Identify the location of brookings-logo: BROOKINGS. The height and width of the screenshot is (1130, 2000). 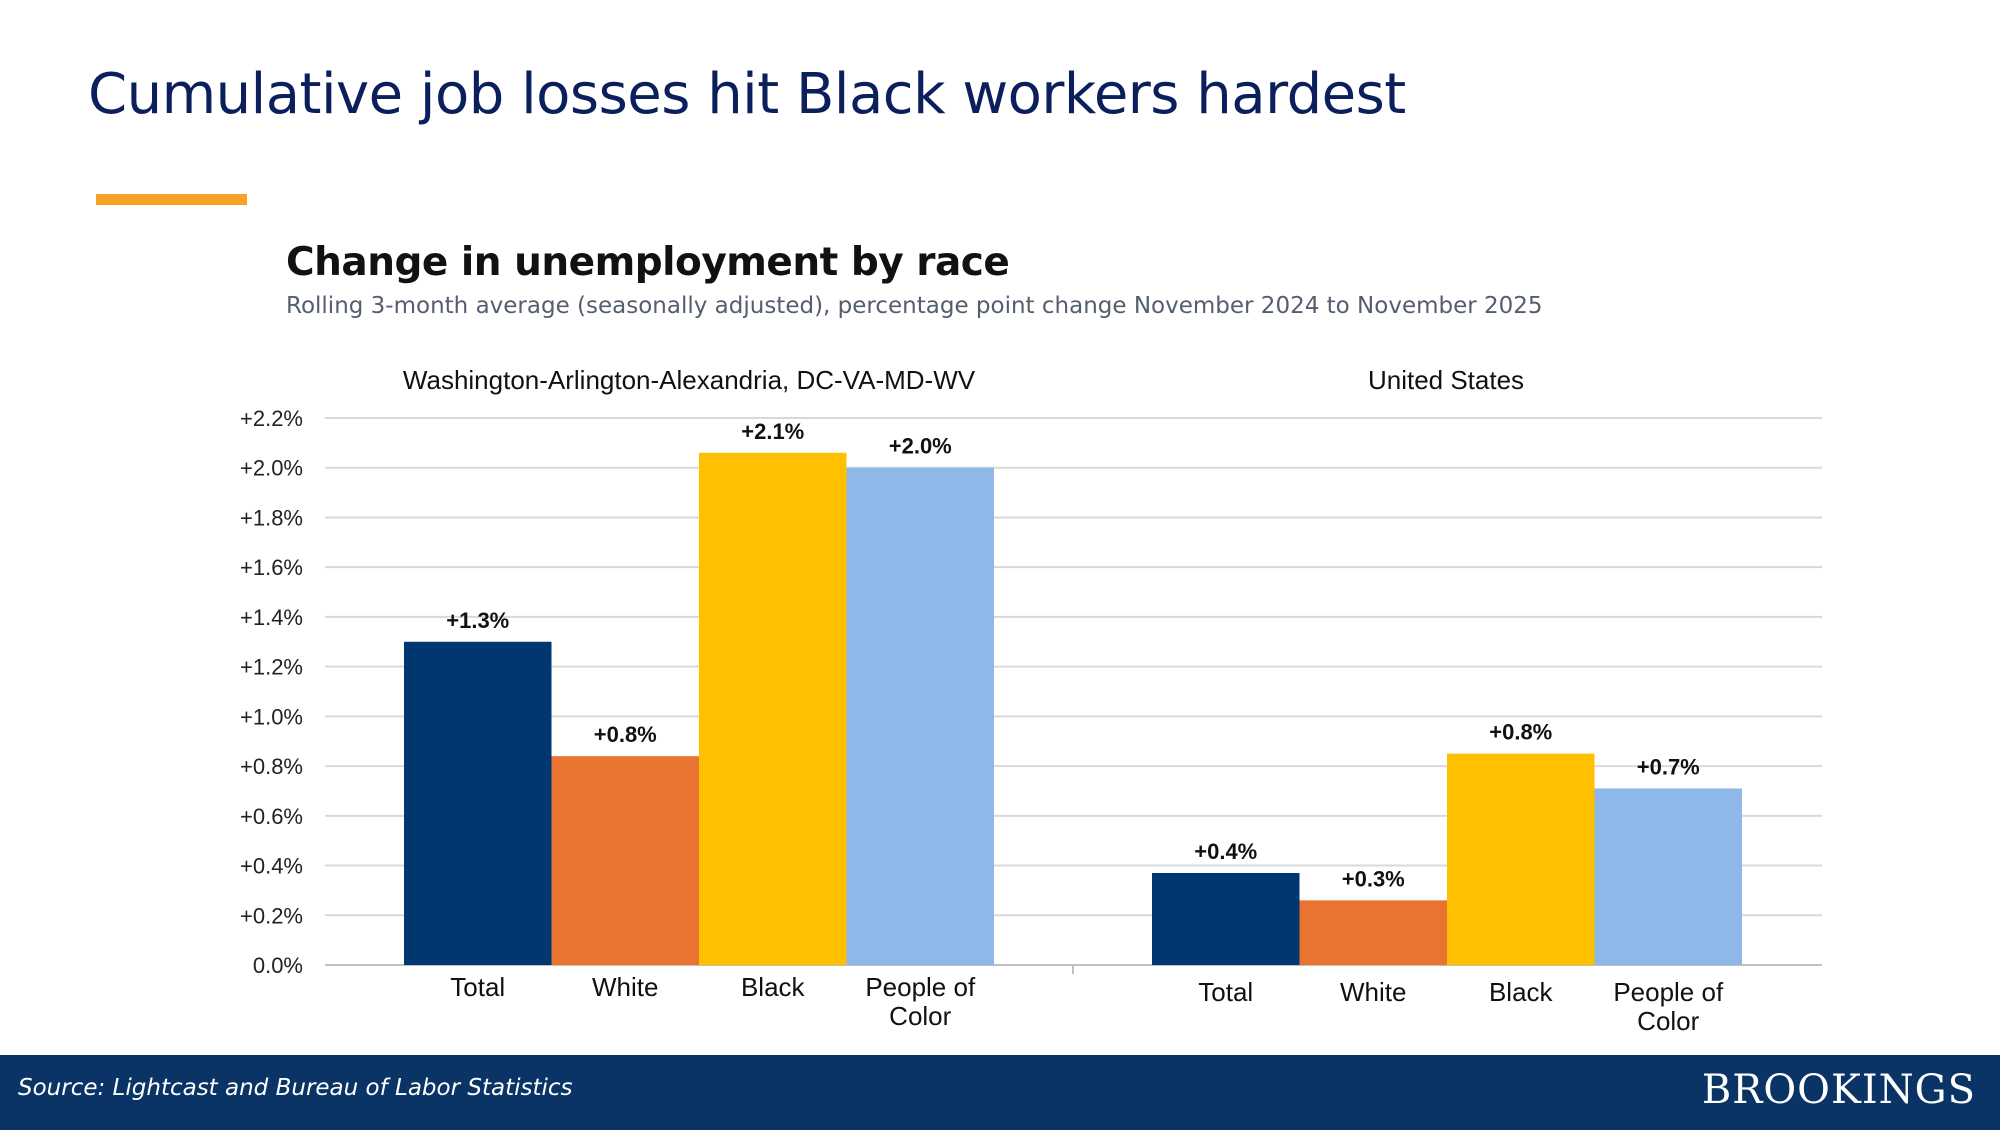
(1838, 1090).